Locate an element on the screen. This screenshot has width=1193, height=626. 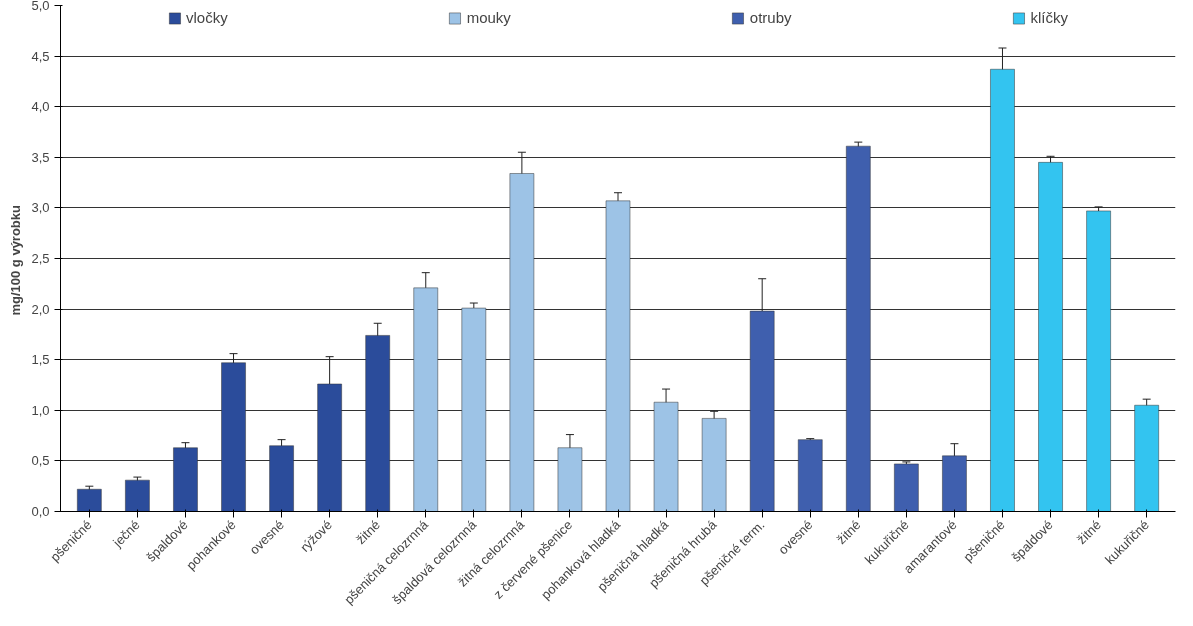
legend-label: otruby is located at coordinates (770, 17).